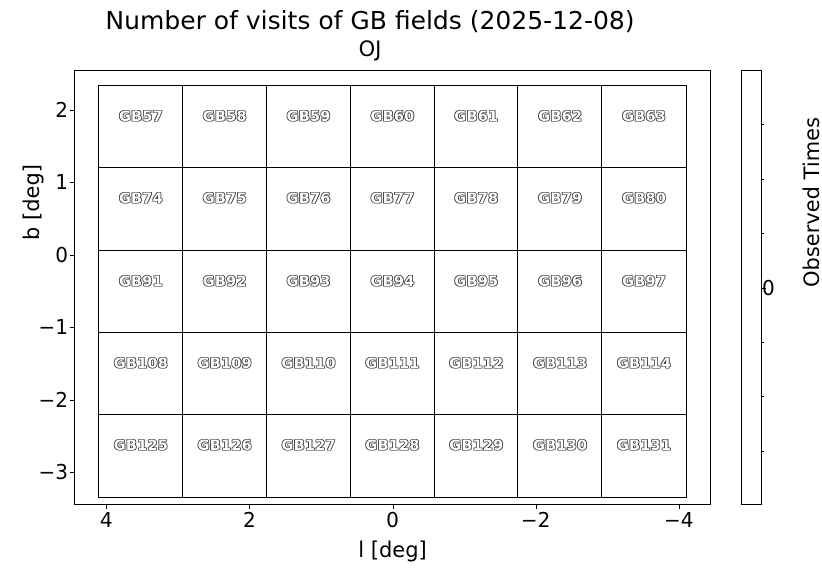  What do you see at coordinates (141, 127) in the screenshot?
I see `field-cell: GB57` at bounding box center [141, 127].